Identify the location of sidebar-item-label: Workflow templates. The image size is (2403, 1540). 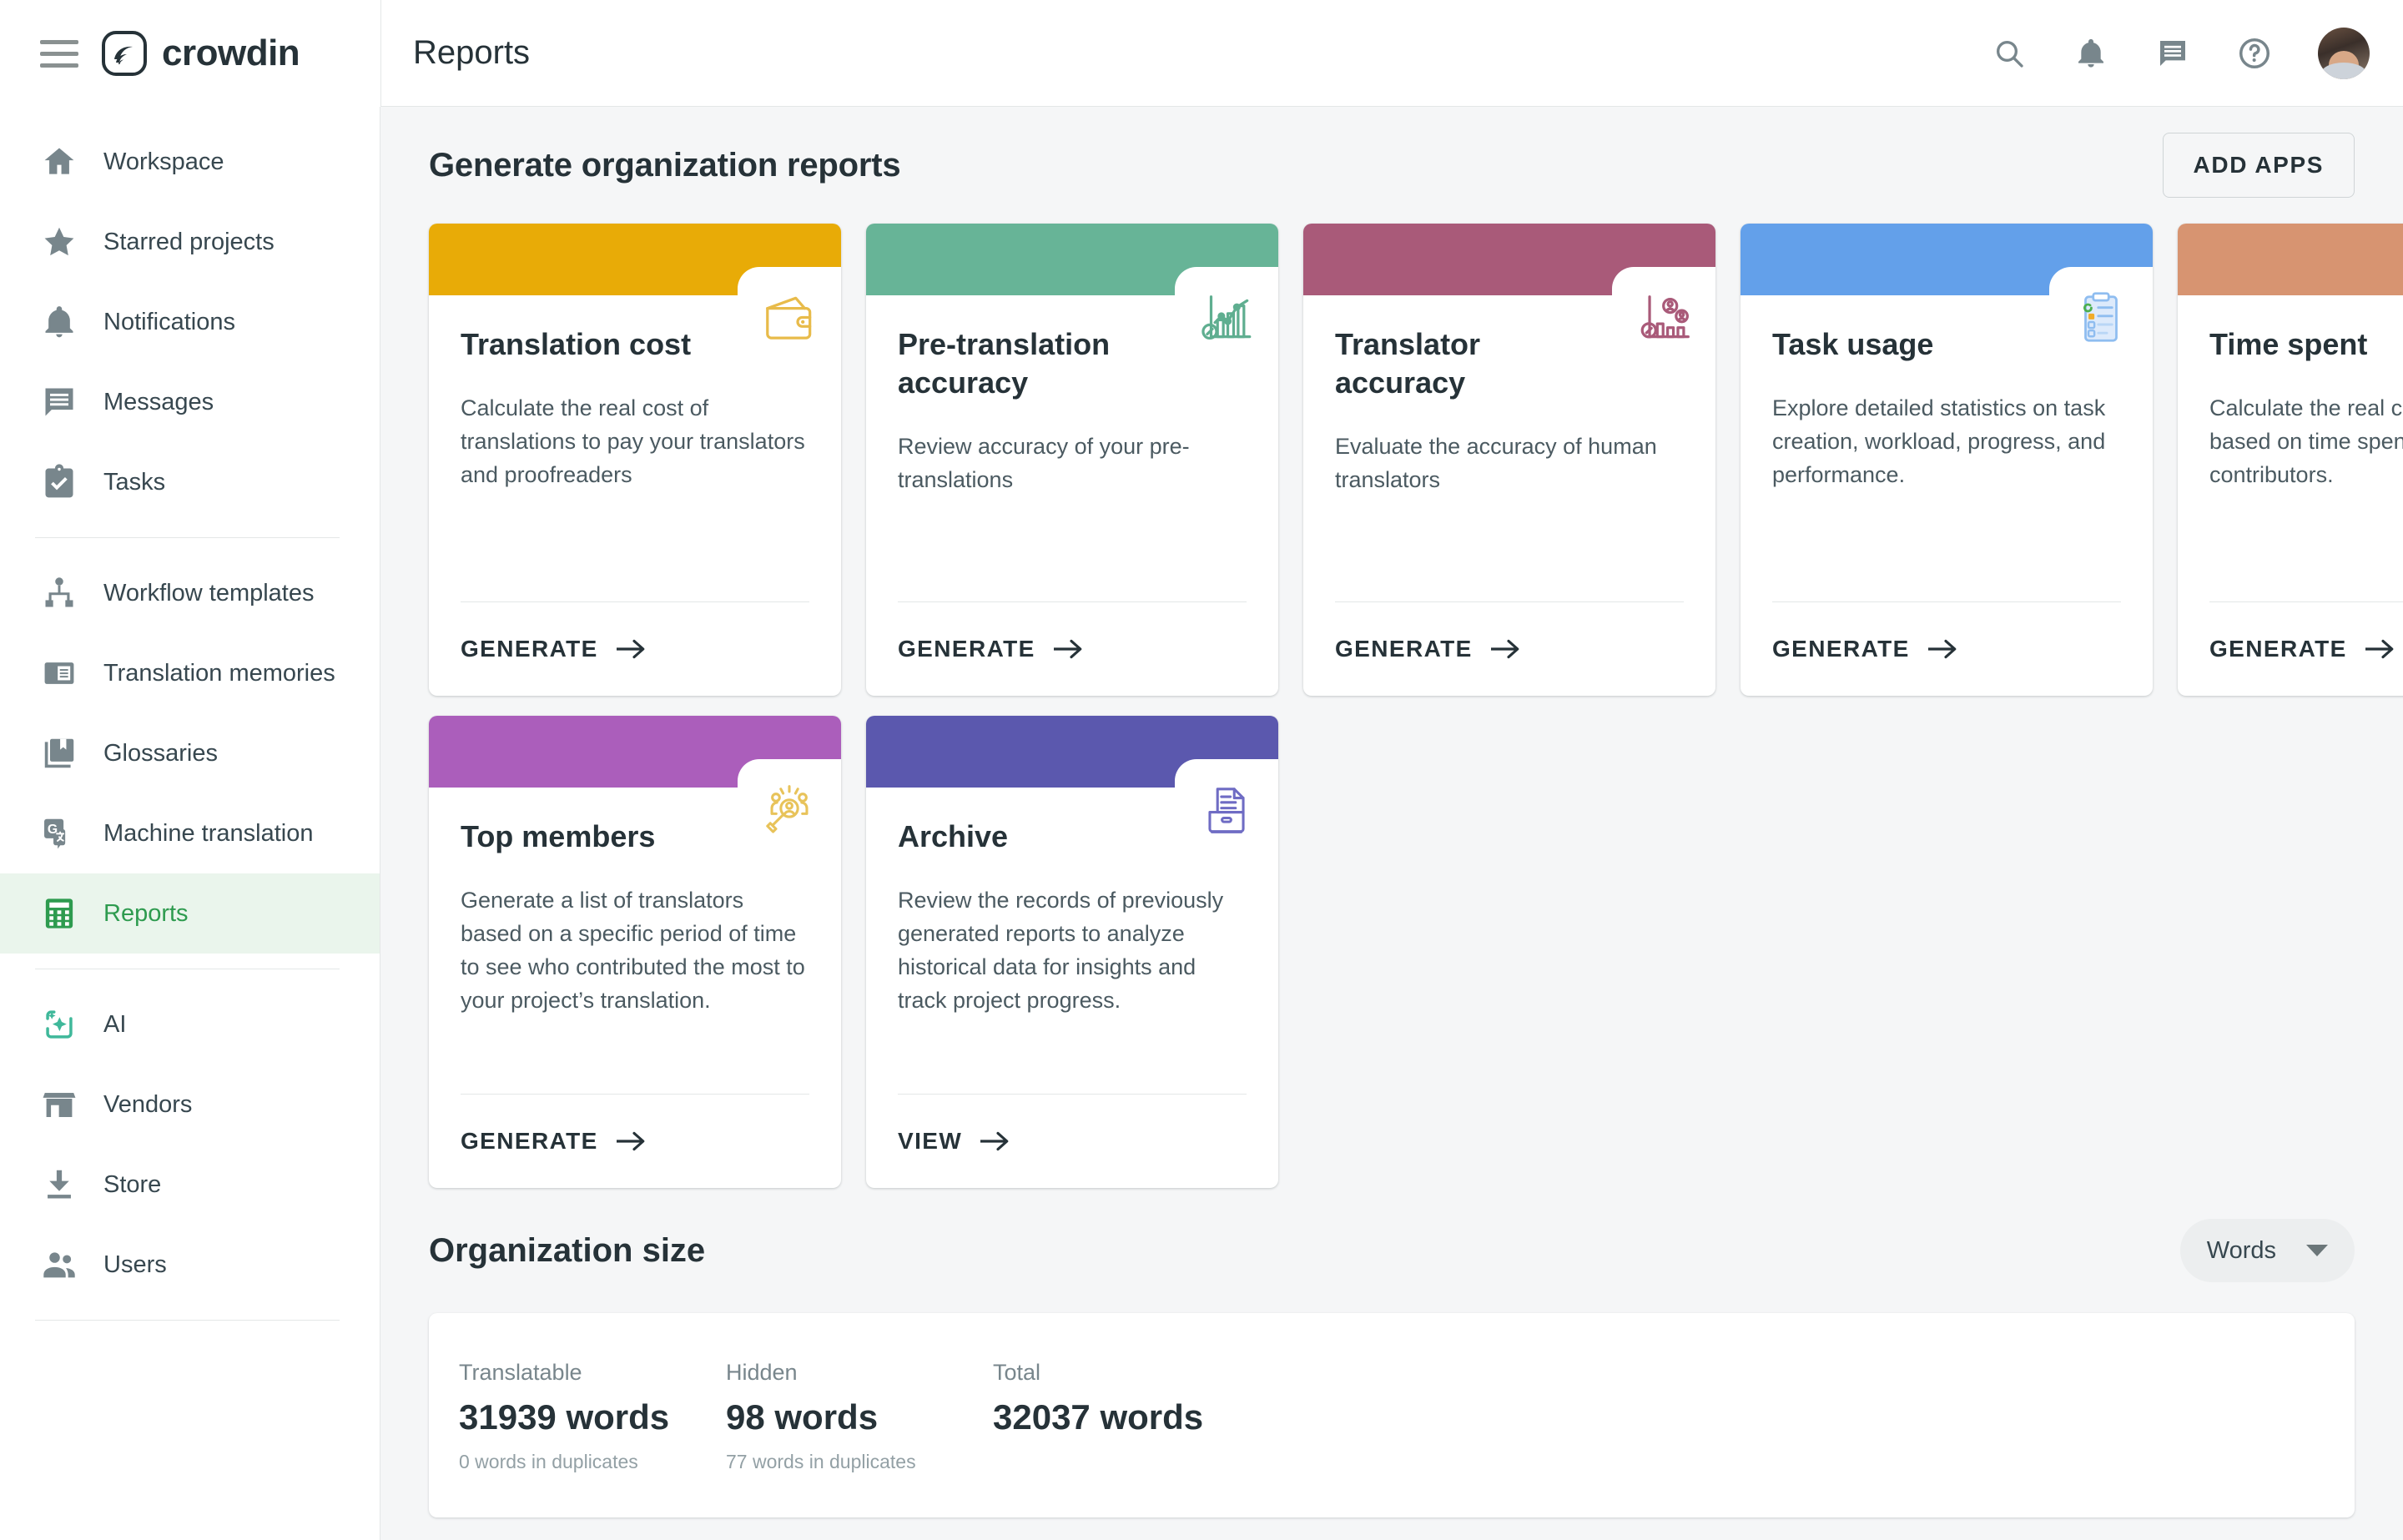
(209, 592).